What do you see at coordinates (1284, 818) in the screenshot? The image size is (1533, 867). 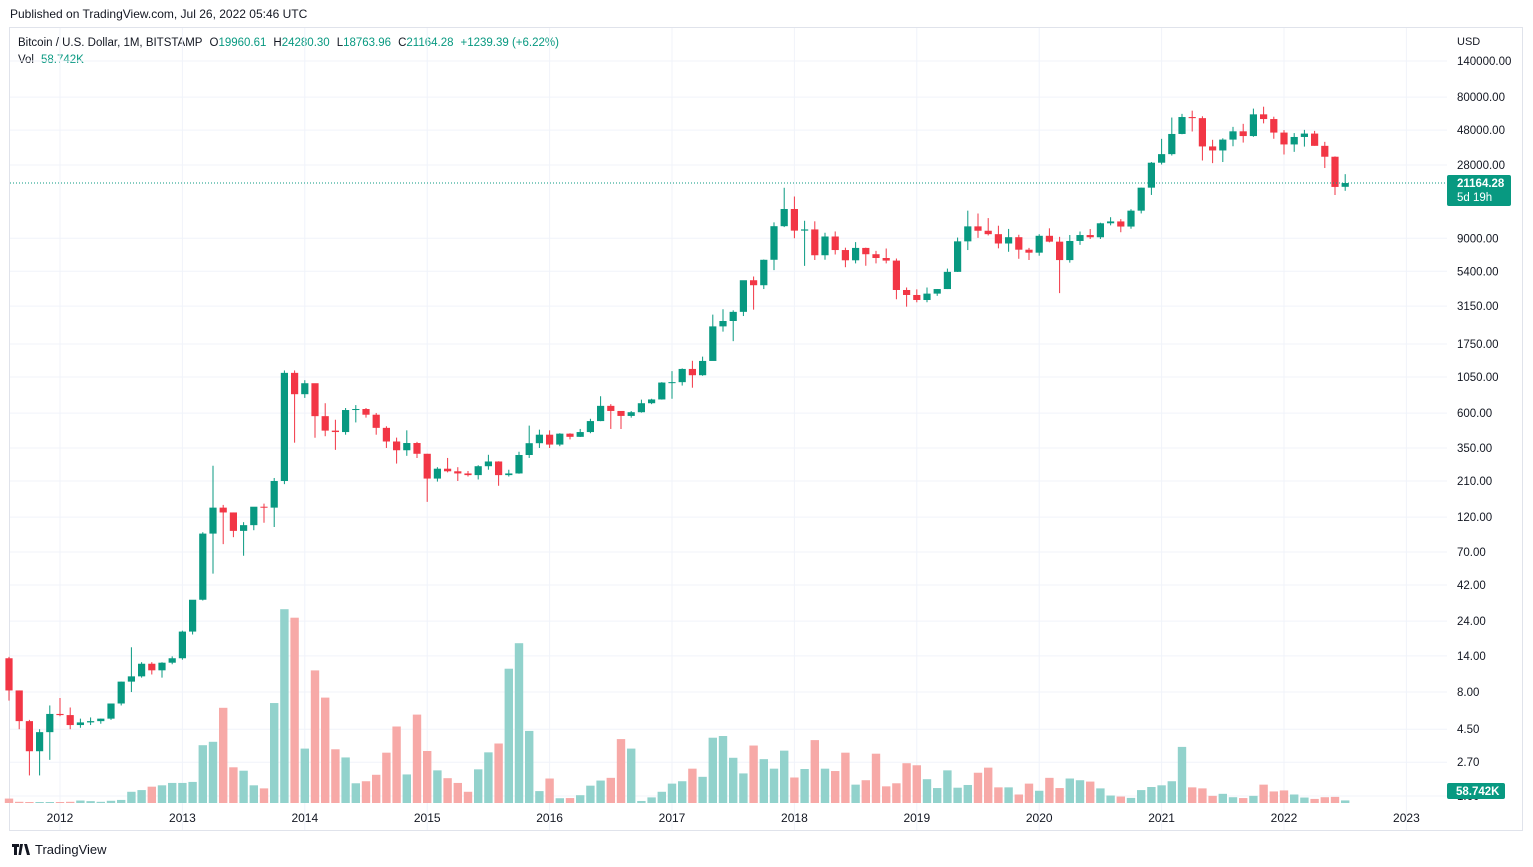 I see `time-tick-label: 2022` at bounding box center [1284, 818].